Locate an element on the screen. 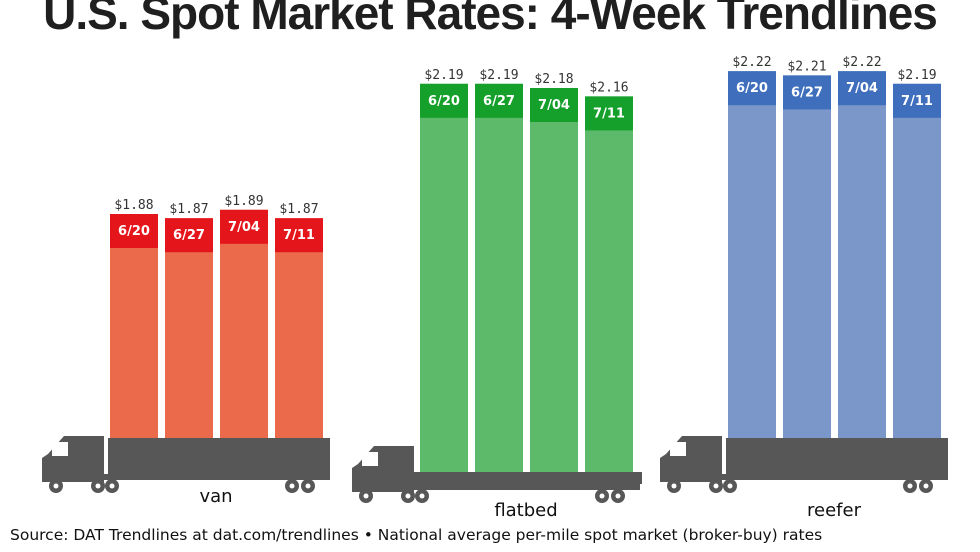  value-label: $1.89 is located at coordinates (243, 201).